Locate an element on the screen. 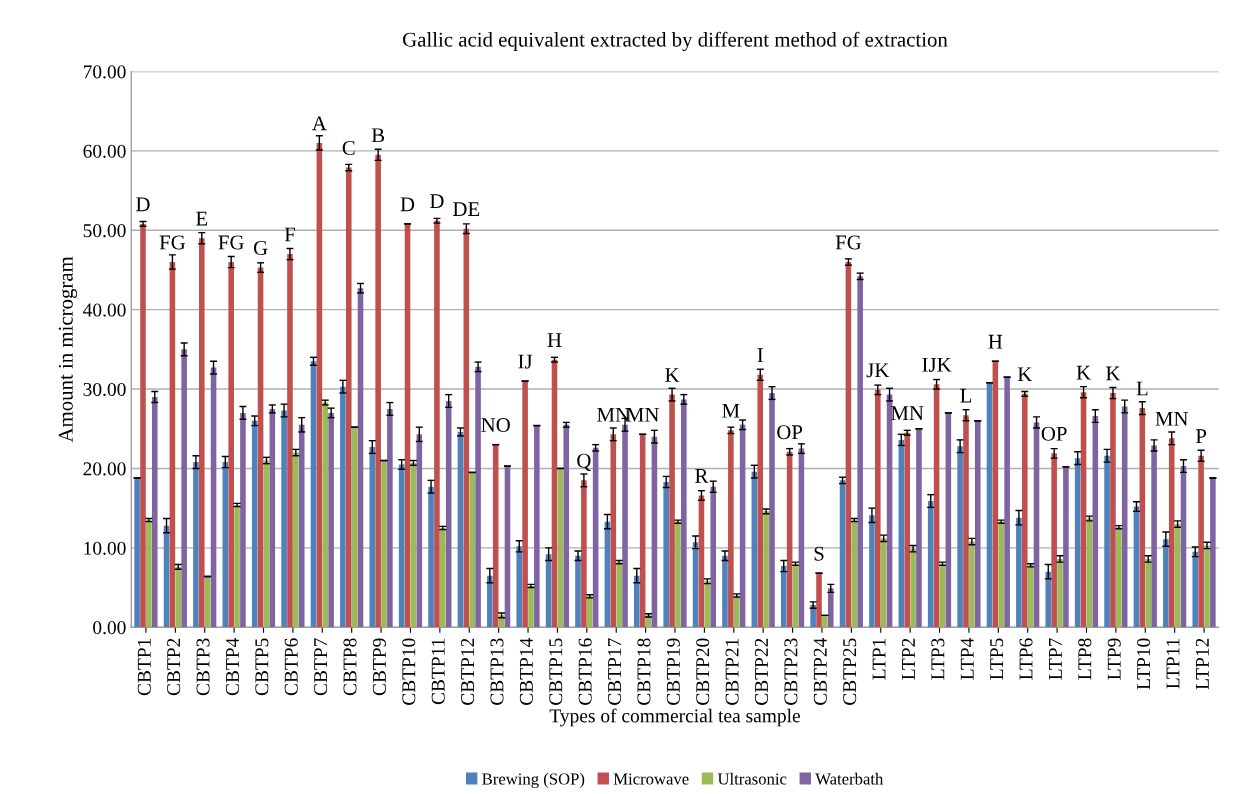 The height and width of the screenshot is (794, 1250). x-tick-label: CBTP1 is located at coordinates (144, 667).